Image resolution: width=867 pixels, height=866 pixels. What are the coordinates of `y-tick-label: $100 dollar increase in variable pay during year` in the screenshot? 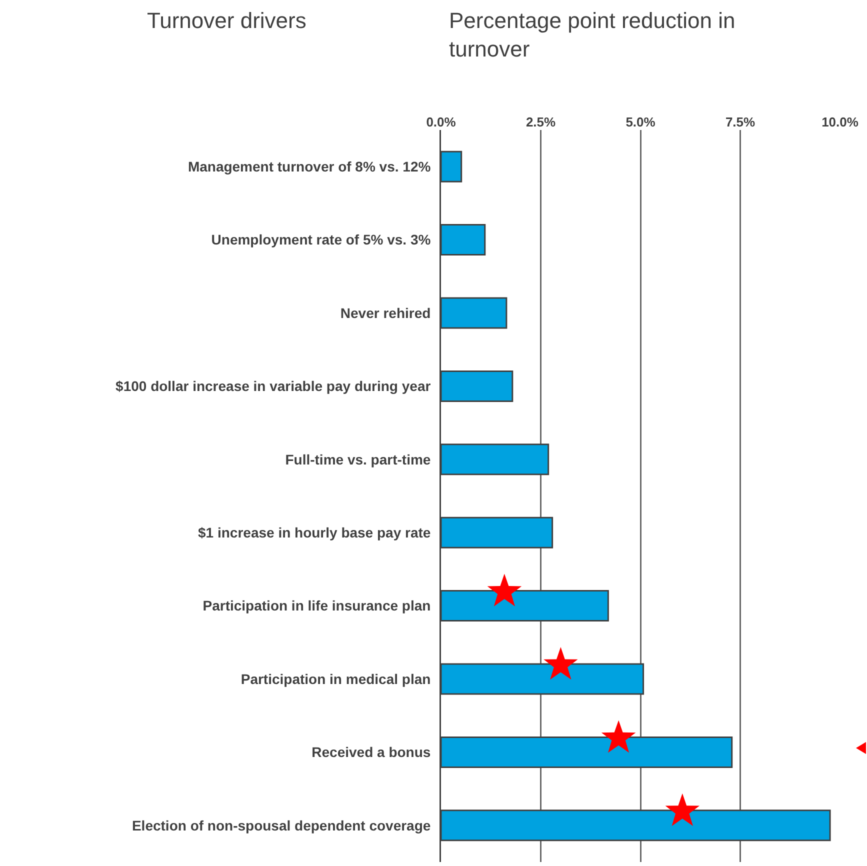 It's located at (274, 386).